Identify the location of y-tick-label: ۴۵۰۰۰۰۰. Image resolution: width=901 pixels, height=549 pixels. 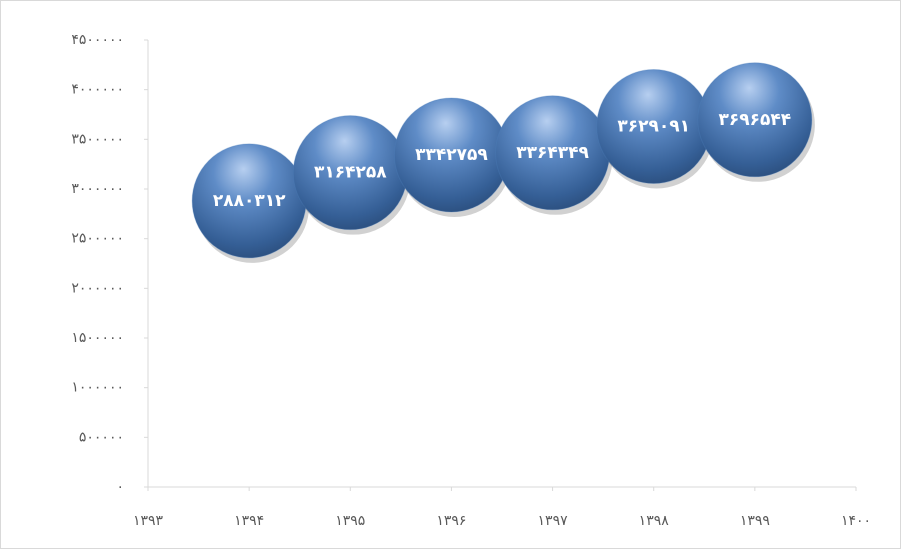
(97, 40).